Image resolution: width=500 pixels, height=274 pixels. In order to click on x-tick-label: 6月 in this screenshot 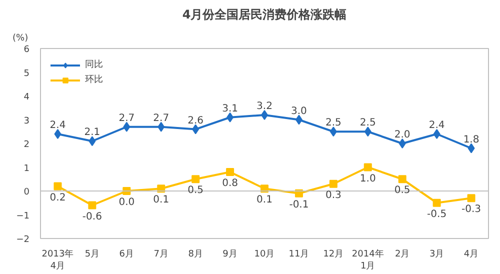, I will do `click(126, 255)`.